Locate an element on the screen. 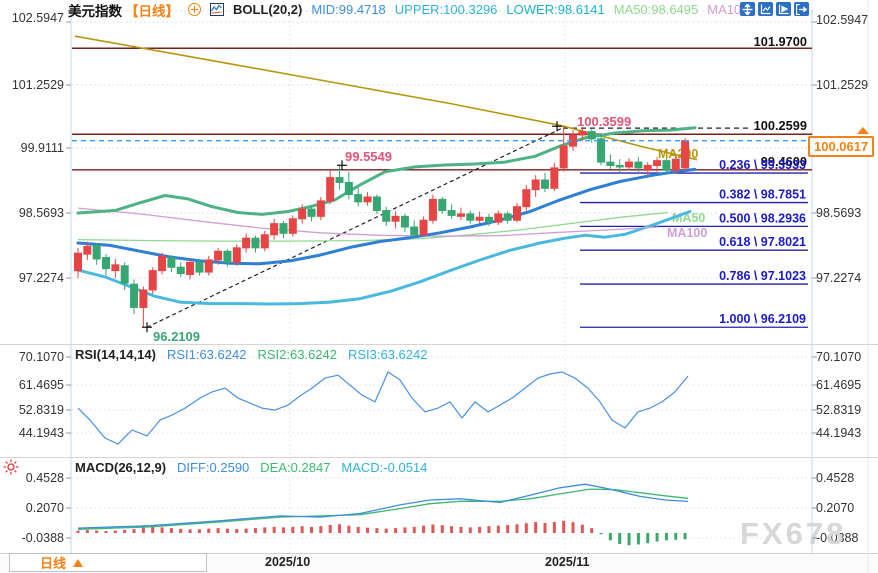 This screenshot has height=573, width=878. resistance-level-label: 100.2599 is located at coordinates (780, 125).